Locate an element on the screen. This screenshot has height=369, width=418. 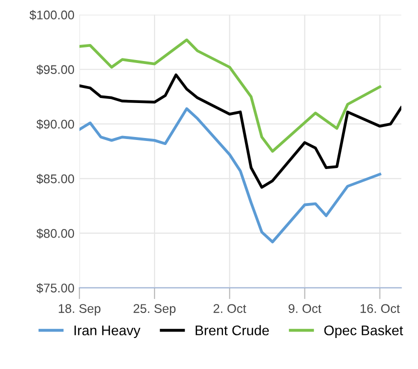
x-tick-label: 16. Oct is located at coordinates (380, 308).